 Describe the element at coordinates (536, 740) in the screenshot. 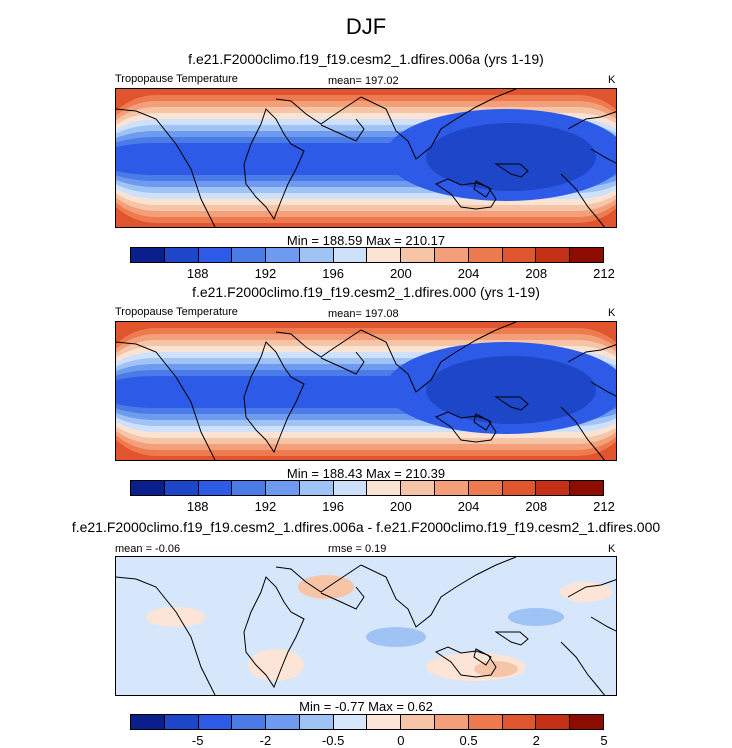

I see `colorbar-tick-label: 2` at that location.